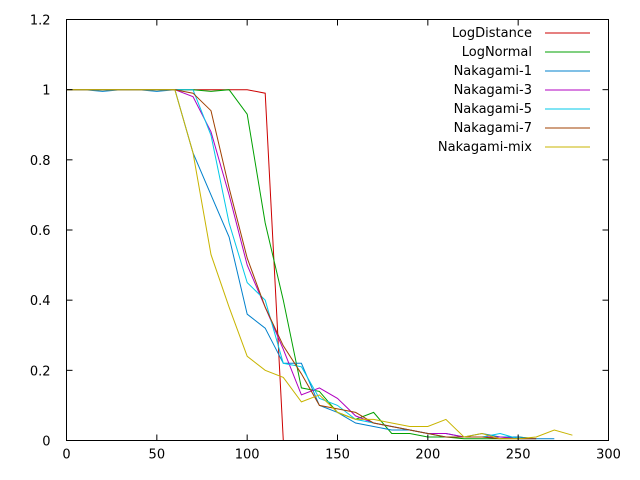 Image resolution: width=640 pixels, height=480 pixels. What do you see at coordinates (608, 455) in the screenshot?
I see `x-tick-label: 300` at bounding box center [608, 455].